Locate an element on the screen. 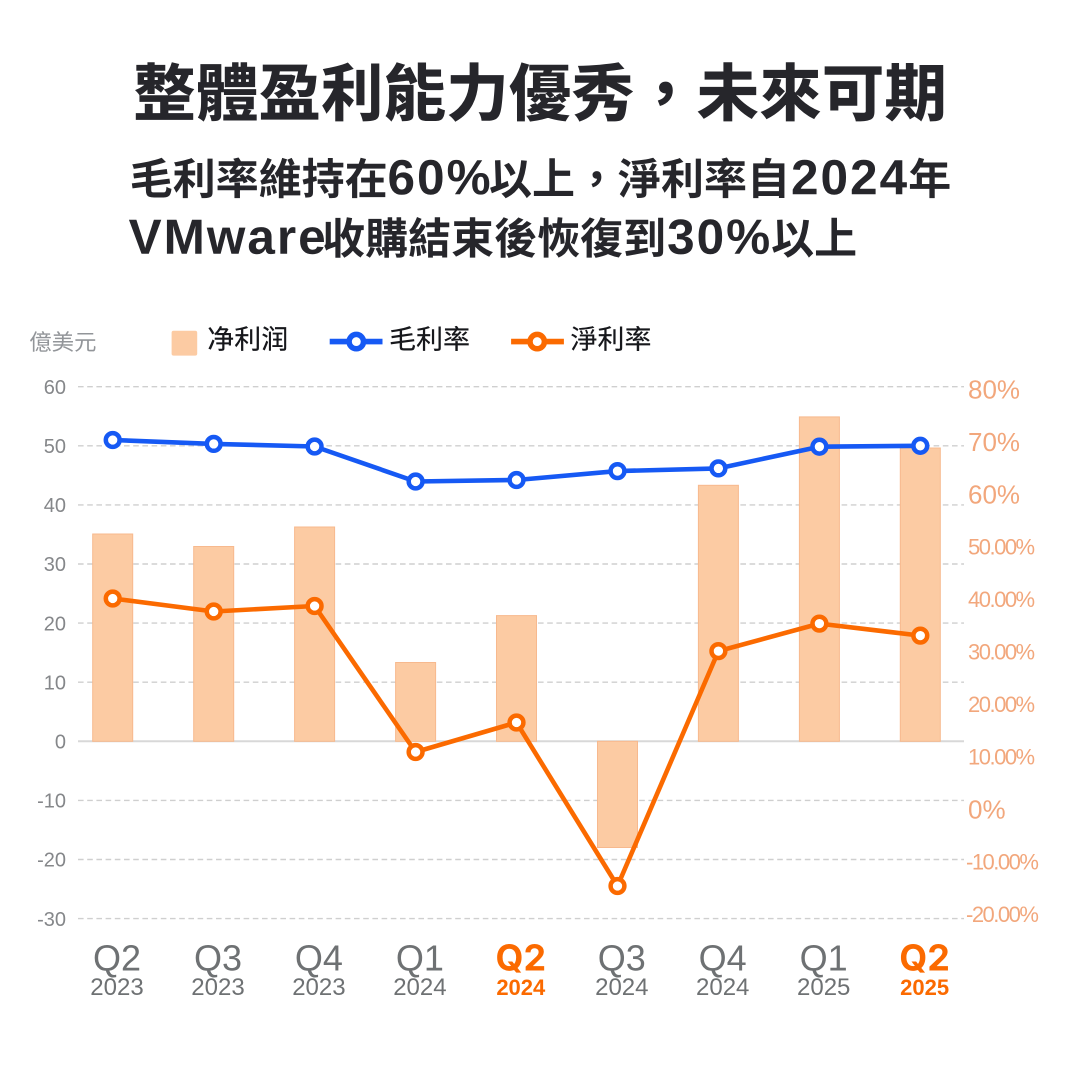 Image resolution: width=1080 pixels, height=1085 pixels. svg-text: 20.00% is located at coordinates (1001, 704).